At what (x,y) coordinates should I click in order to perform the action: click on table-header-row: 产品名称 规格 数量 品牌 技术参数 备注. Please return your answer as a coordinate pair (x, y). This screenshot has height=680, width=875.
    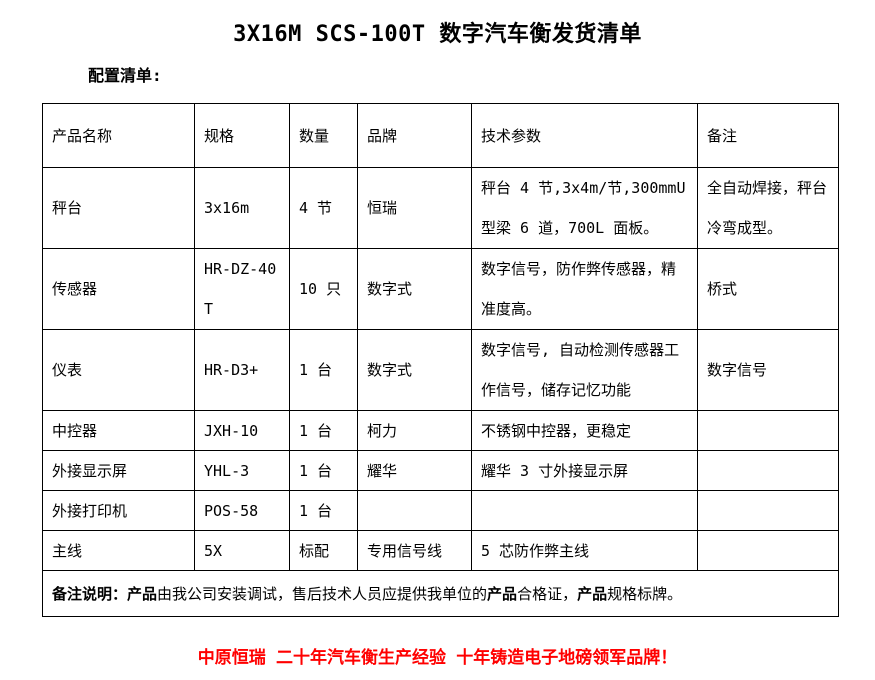
    Looking at the image, I should click on (440, 135).